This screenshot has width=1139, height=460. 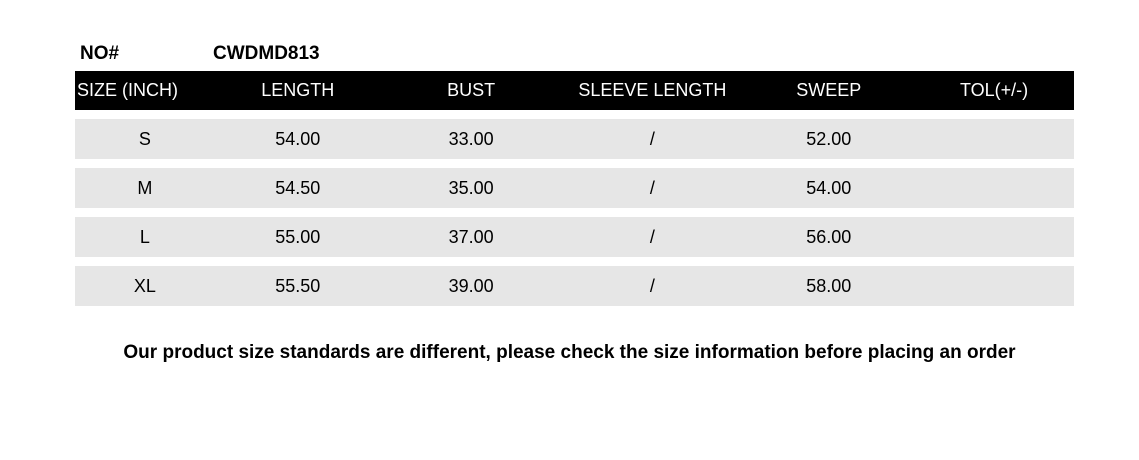 I want to click on cell-size: XL, so click(x=144, y=285).